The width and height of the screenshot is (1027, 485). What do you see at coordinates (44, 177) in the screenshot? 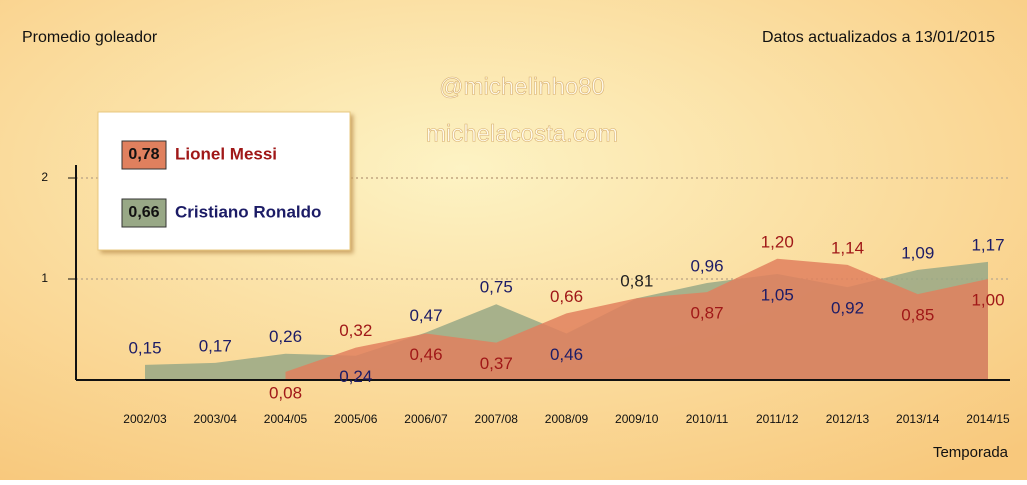
I see `y-tick-label: 2` at bounding box center [44, 177].